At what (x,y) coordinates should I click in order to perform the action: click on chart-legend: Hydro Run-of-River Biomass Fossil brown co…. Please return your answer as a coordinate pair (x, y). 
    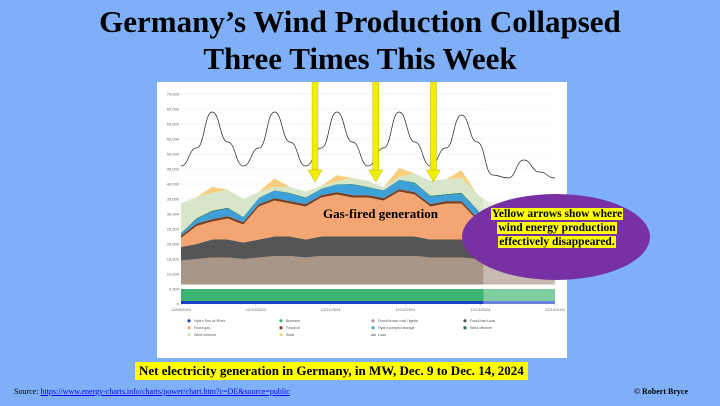
    Looking at the image, I should click on (341, 328).